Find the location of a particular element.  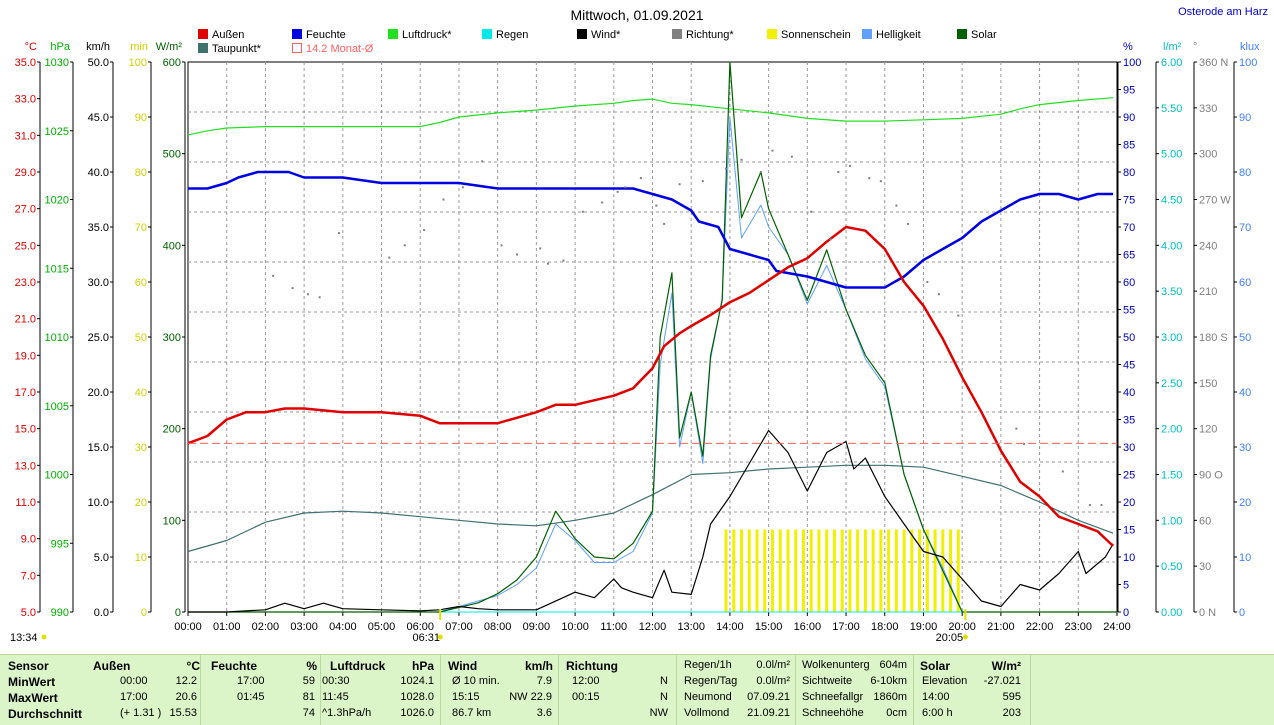

footer-luftdruck-unit: hPa is located at coordinates (422, 666).